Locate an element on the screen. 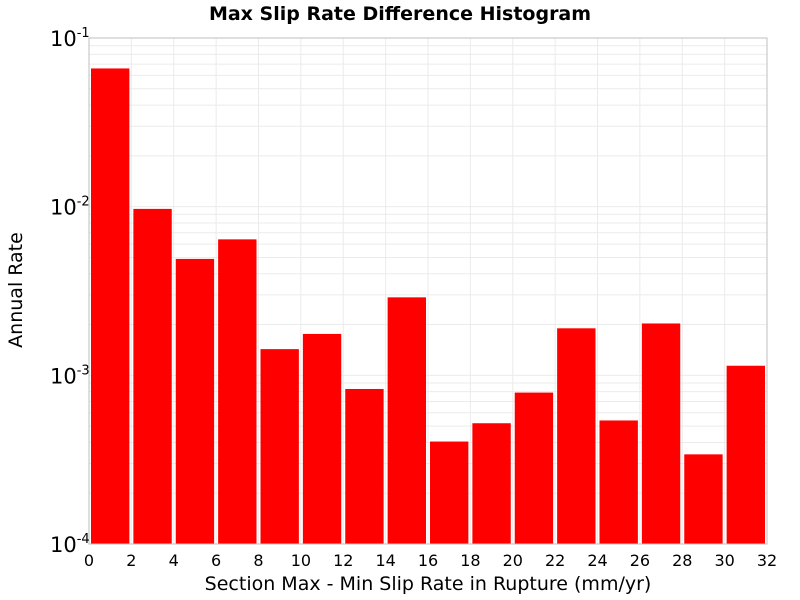  y-tick-label: 10⁻¹ is located at coordinates (70, 38).